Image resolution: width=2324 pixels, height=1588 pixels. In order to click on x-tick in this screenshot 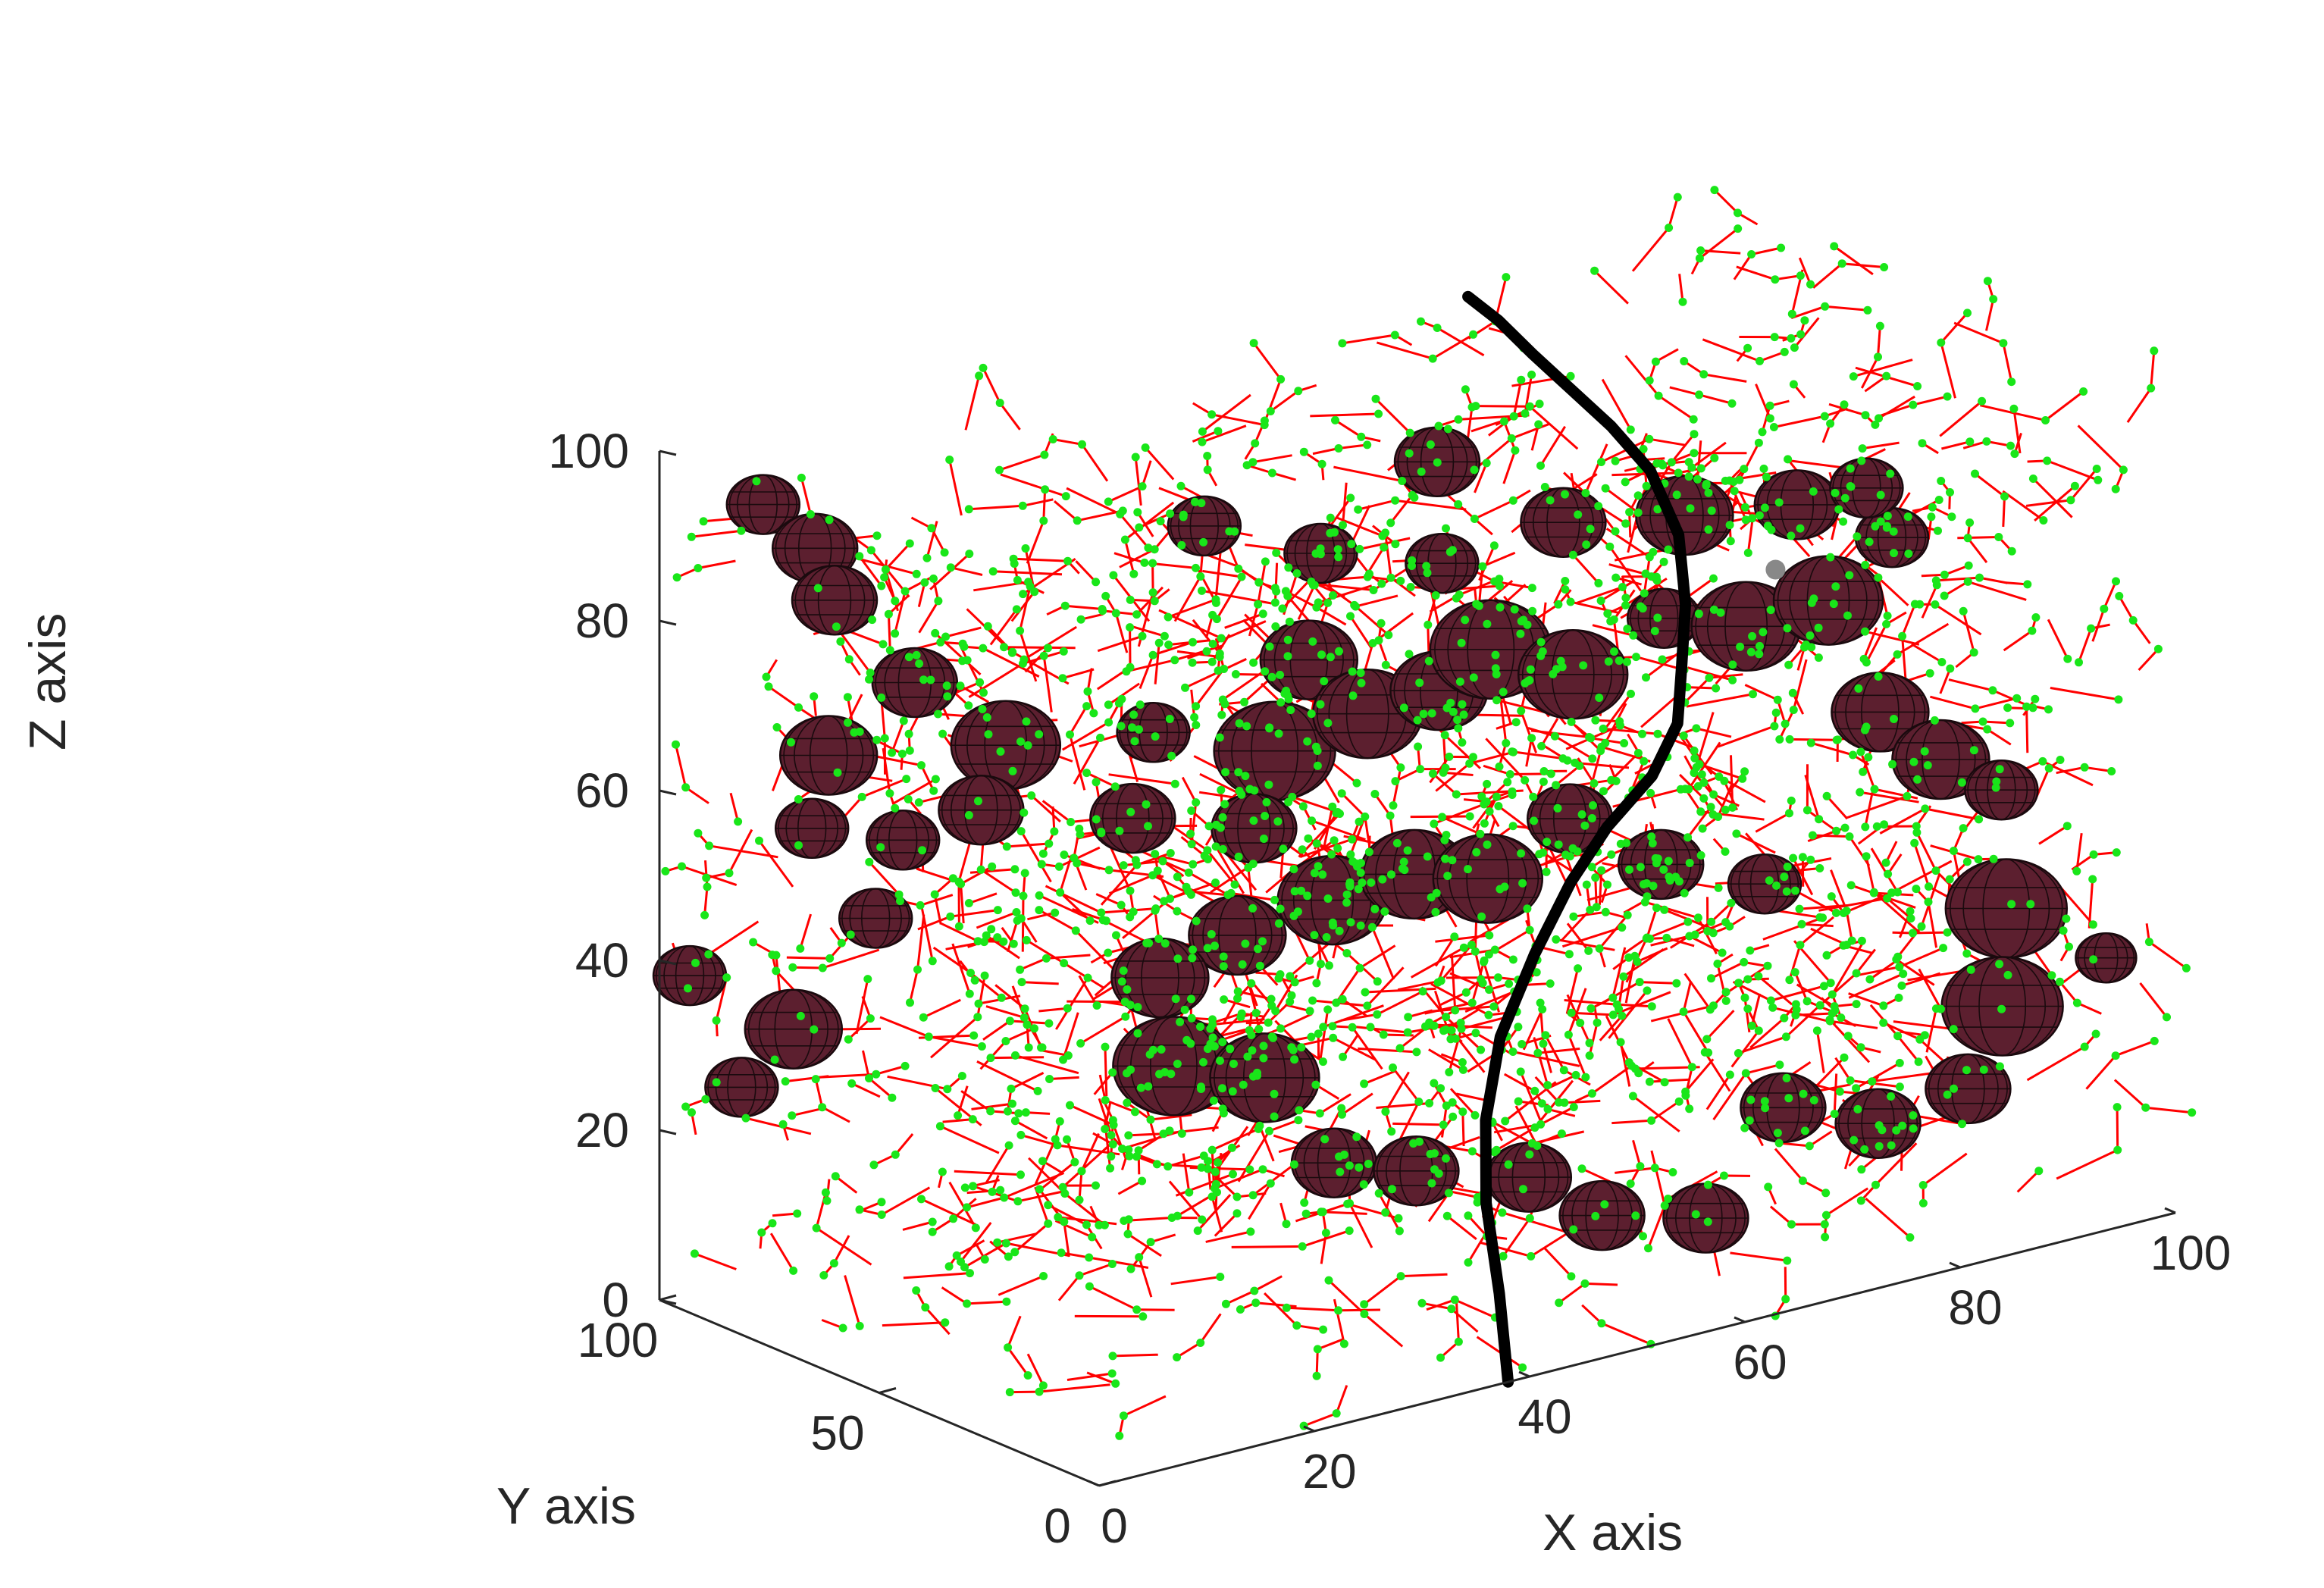, I will do `click(2170, 1210)`.